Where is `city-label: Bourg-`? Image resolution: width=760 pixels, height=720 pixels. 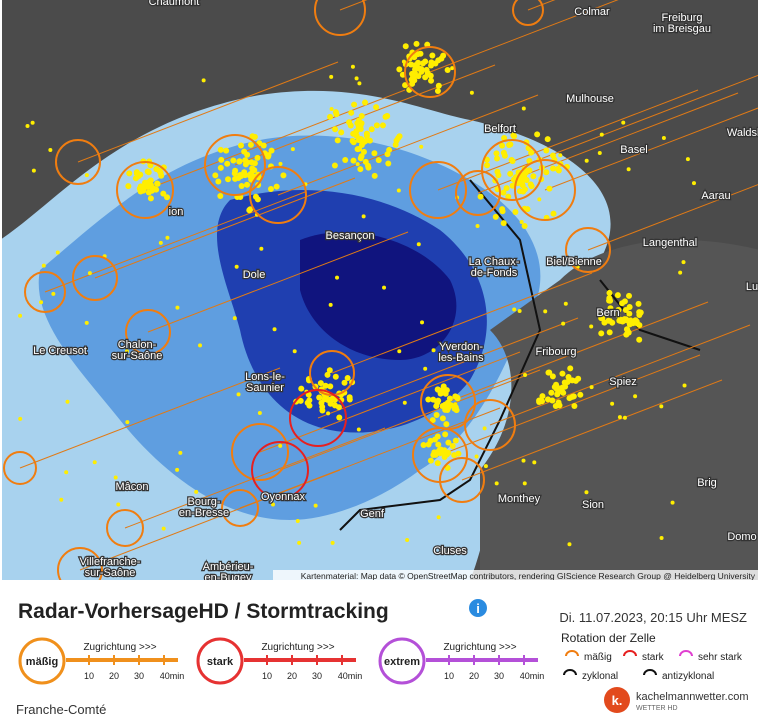 city-label: Bourg- is located at coordinates (203, 502).